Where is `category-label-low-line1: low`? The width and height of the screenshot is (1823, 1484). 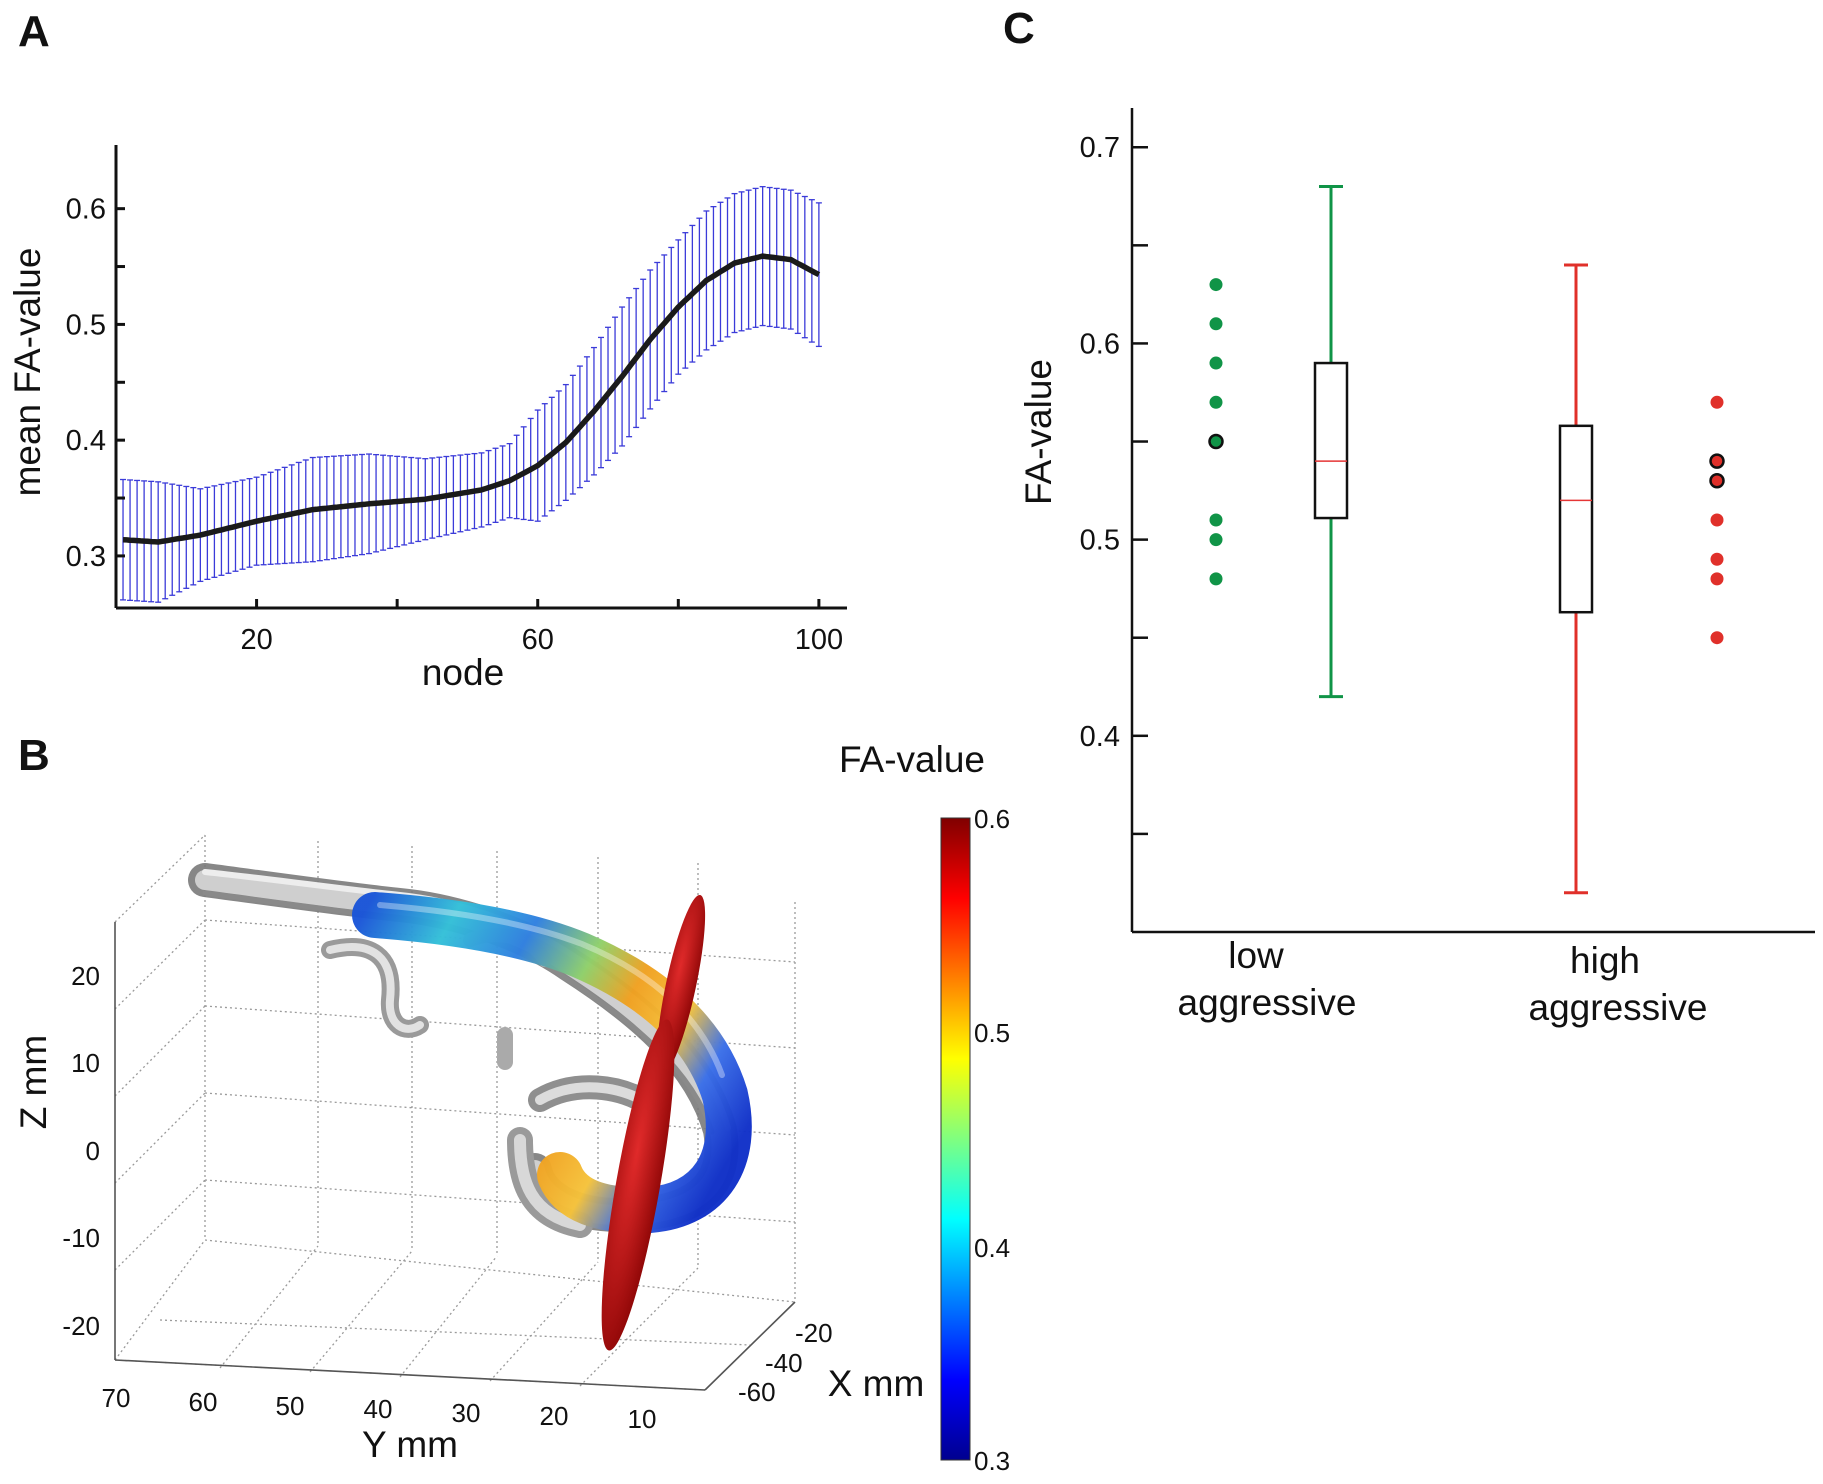
category-label-low-line1: low is located at coordinates (1256, 955).